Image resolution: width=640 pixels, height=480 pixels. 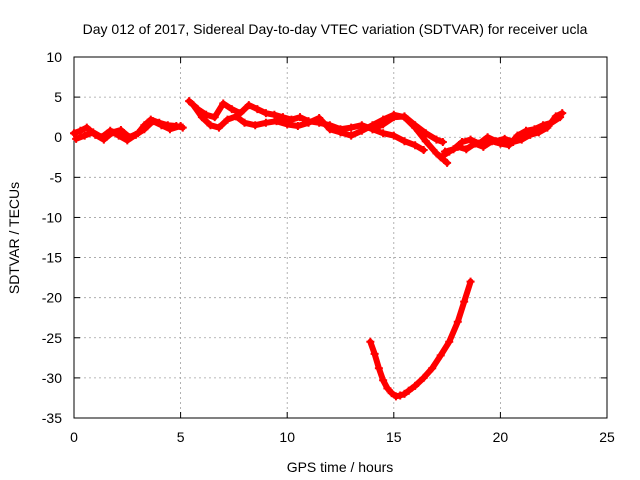 I want to click on y-tick-label: -35, so click(x=52, y=418).